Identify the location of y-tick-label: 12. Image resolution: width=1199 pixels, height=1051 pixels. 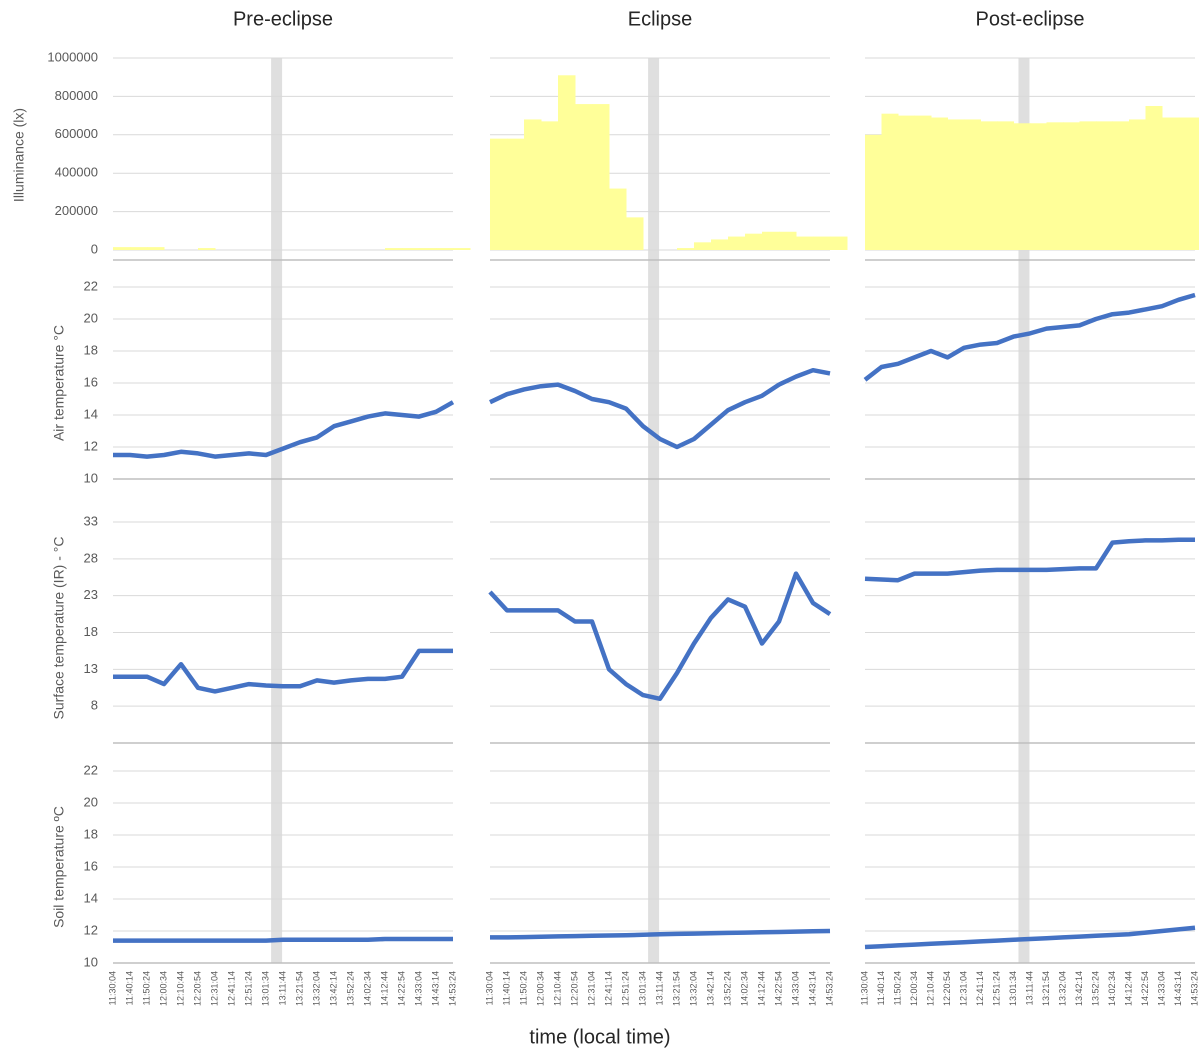
(91, 929).